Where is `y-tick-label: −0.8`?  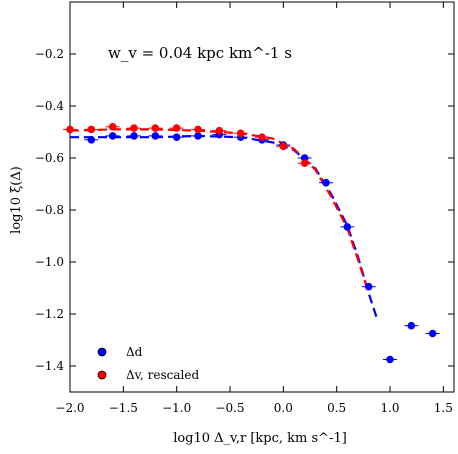
y-tick-label: −0.8 is located at coordinates (49, 210).